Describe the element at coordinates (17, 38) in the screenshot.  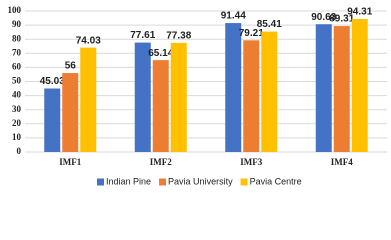
I see `y-tick-label: 80` at that location.